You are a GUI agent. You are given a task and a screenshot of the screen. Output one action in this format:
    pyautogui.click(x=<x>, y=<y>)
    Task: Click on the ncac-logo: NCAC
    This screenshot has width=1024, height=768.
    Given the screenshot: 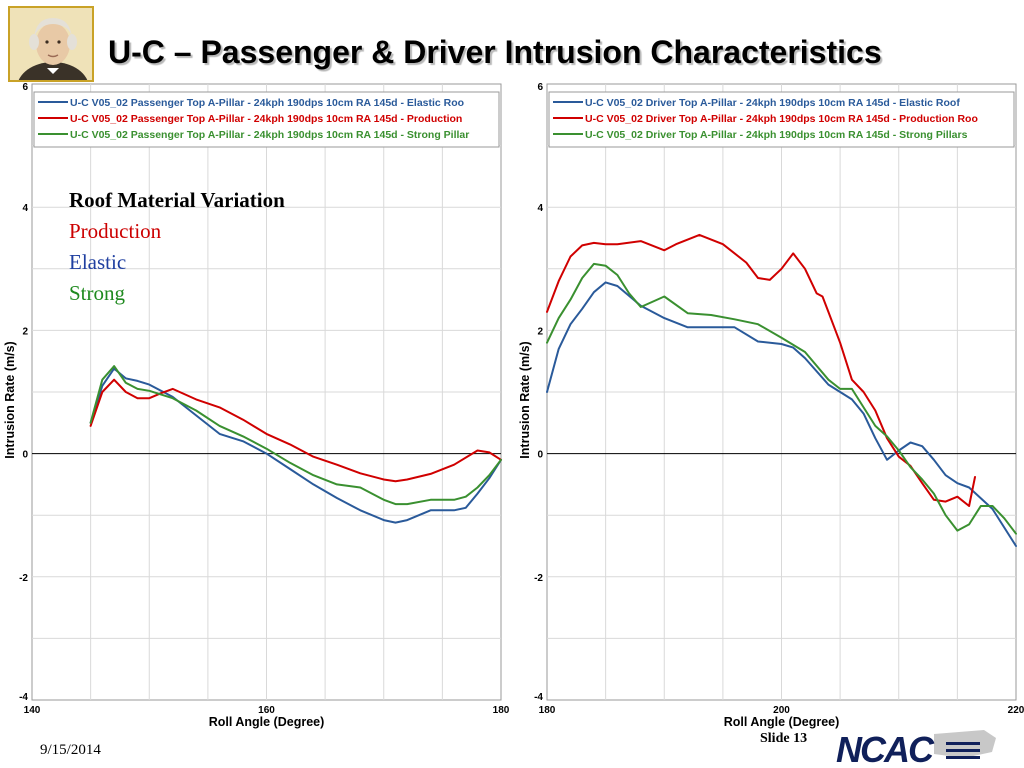 What is the action you would take?
    pyautogui.click(x=919, y=748)
    